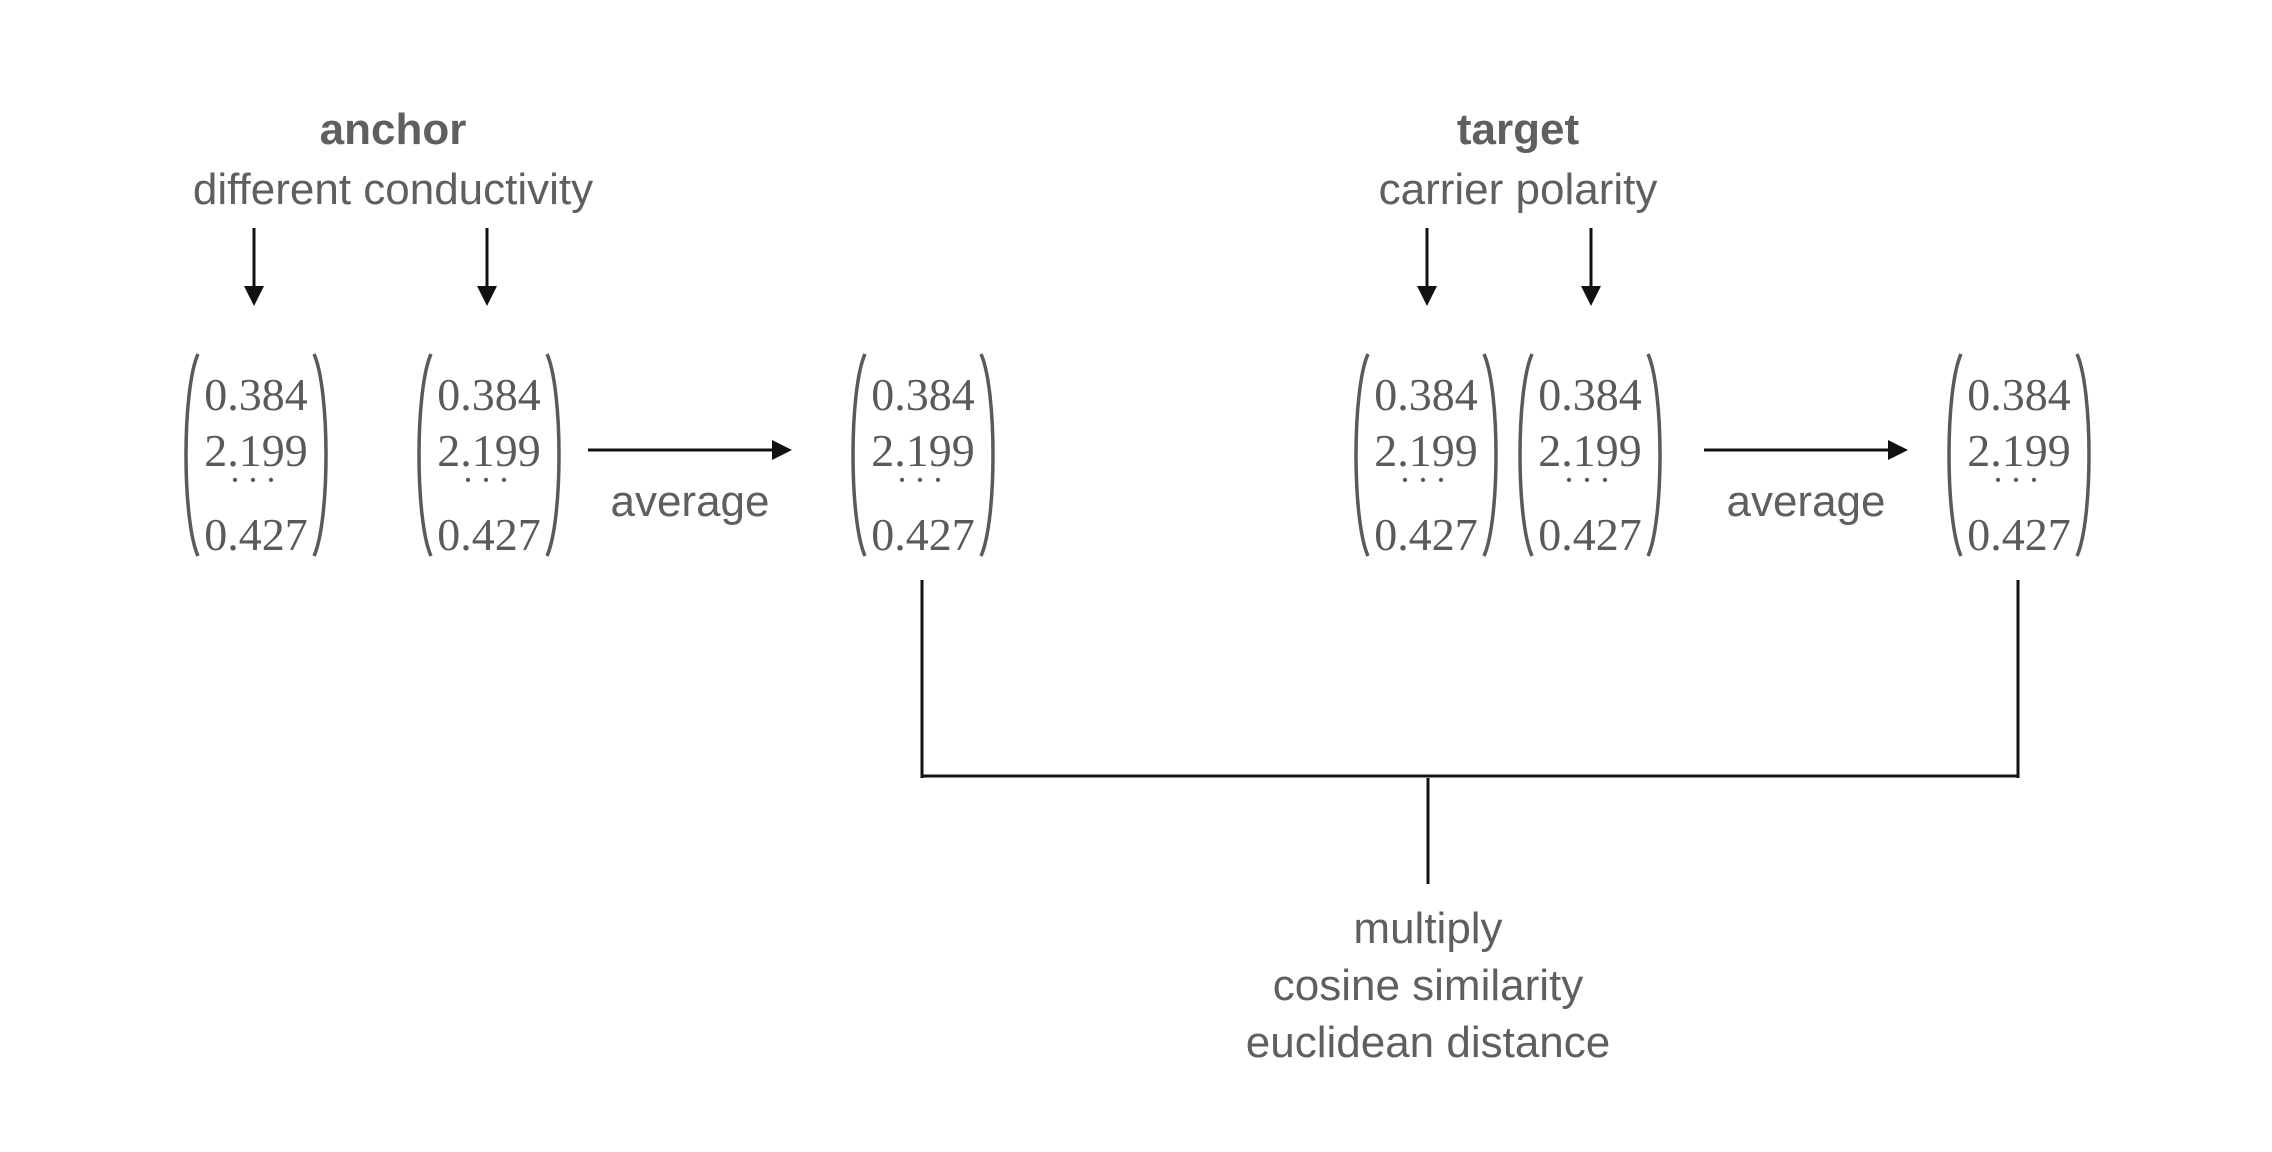 This screenshot has height=1152, width=2272. What do you see at coordinates (1428, 1042) in the screenshot?
I see `method-euclidean-distance: euclidean distance` at bounding box center [1428, 1042].